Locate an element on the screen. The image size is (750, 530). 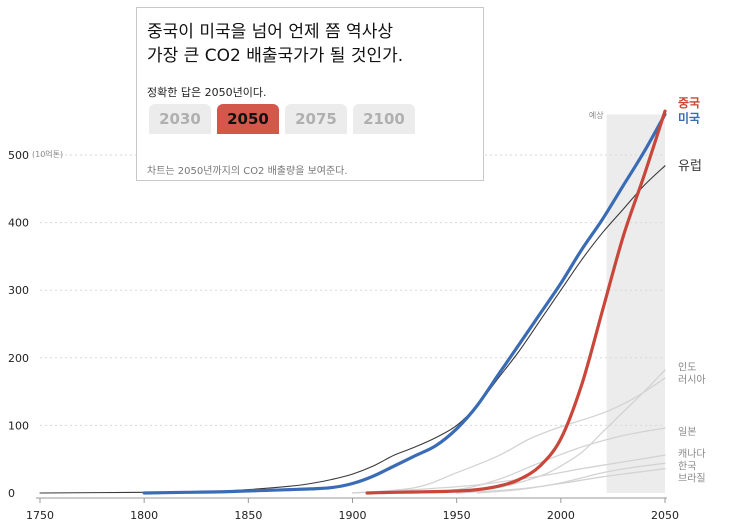
x-tick-2000: 2000 is located at coordinates (561, 515).